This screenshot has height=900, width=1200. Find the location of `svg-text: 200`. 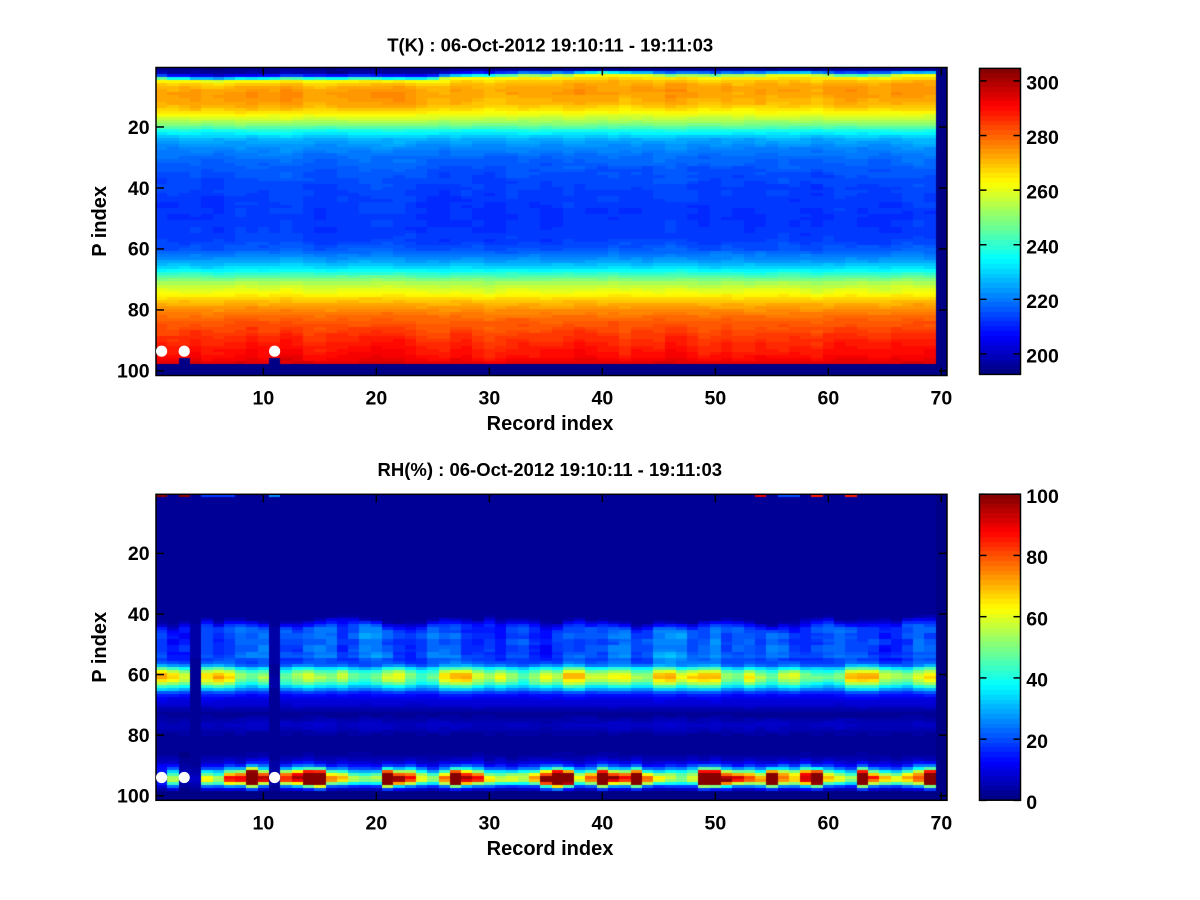

svg-text: 200 is located at coordinates (1042, 357).